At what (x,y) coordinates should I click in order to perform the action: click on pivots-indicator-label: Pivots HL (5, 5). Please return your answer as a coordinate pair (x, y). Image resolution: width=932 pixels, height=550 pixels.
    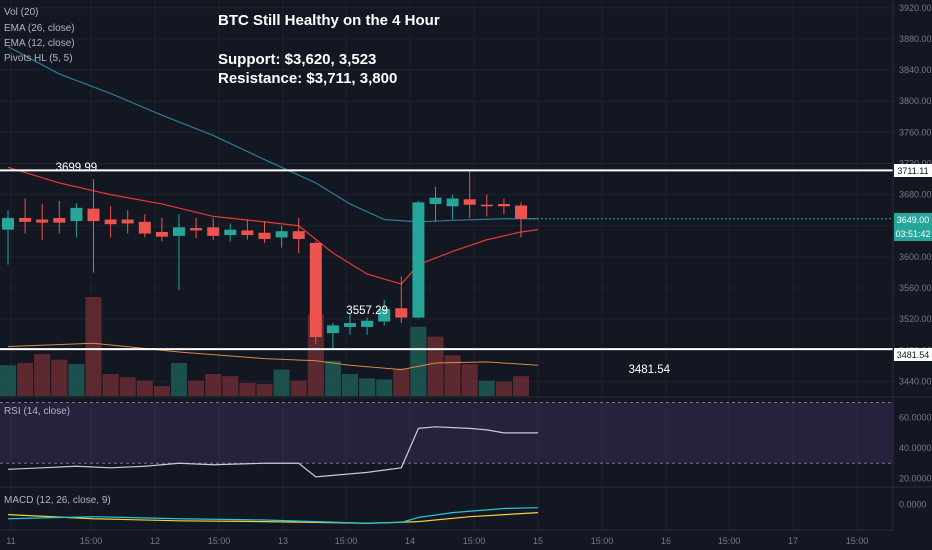
    Looking at the image, I should click on (38, 58).